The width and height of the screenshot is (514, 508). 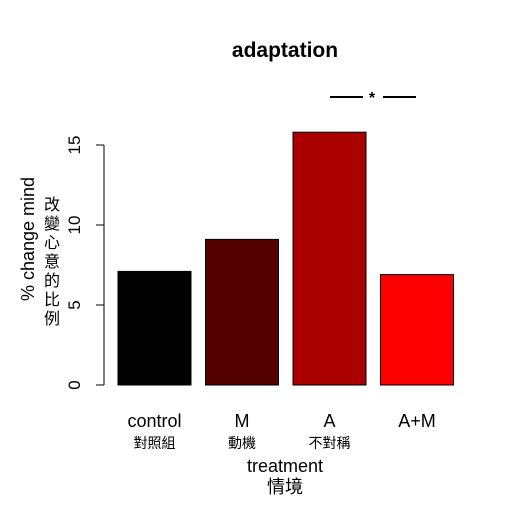 I want to click on y-axis-label-secondary: 改變心意的比例, so click(x=52, y=261).